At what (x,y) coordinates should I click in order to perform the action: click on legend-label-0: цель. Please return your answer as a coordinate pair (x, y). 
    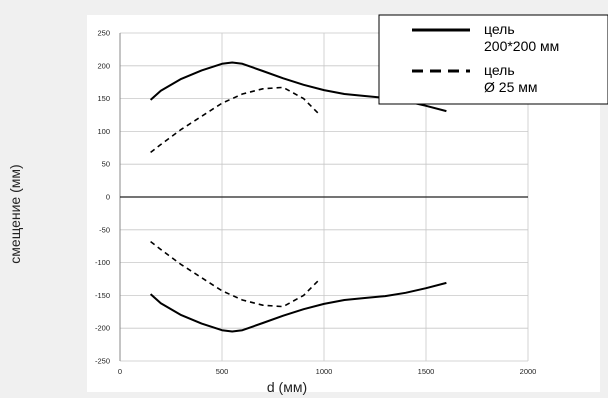
    Looking at the image, I should click on (499, 29).